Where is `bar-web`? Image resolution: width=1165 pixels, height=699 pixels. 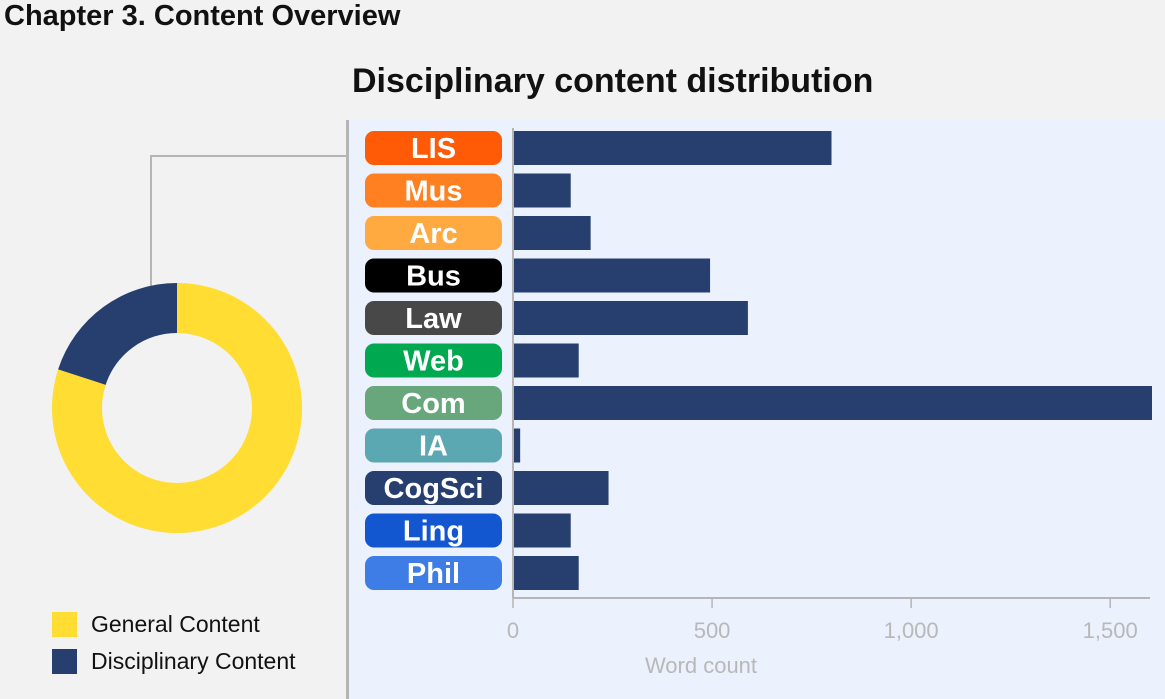
bar-web is located at coordinates (546, 360).